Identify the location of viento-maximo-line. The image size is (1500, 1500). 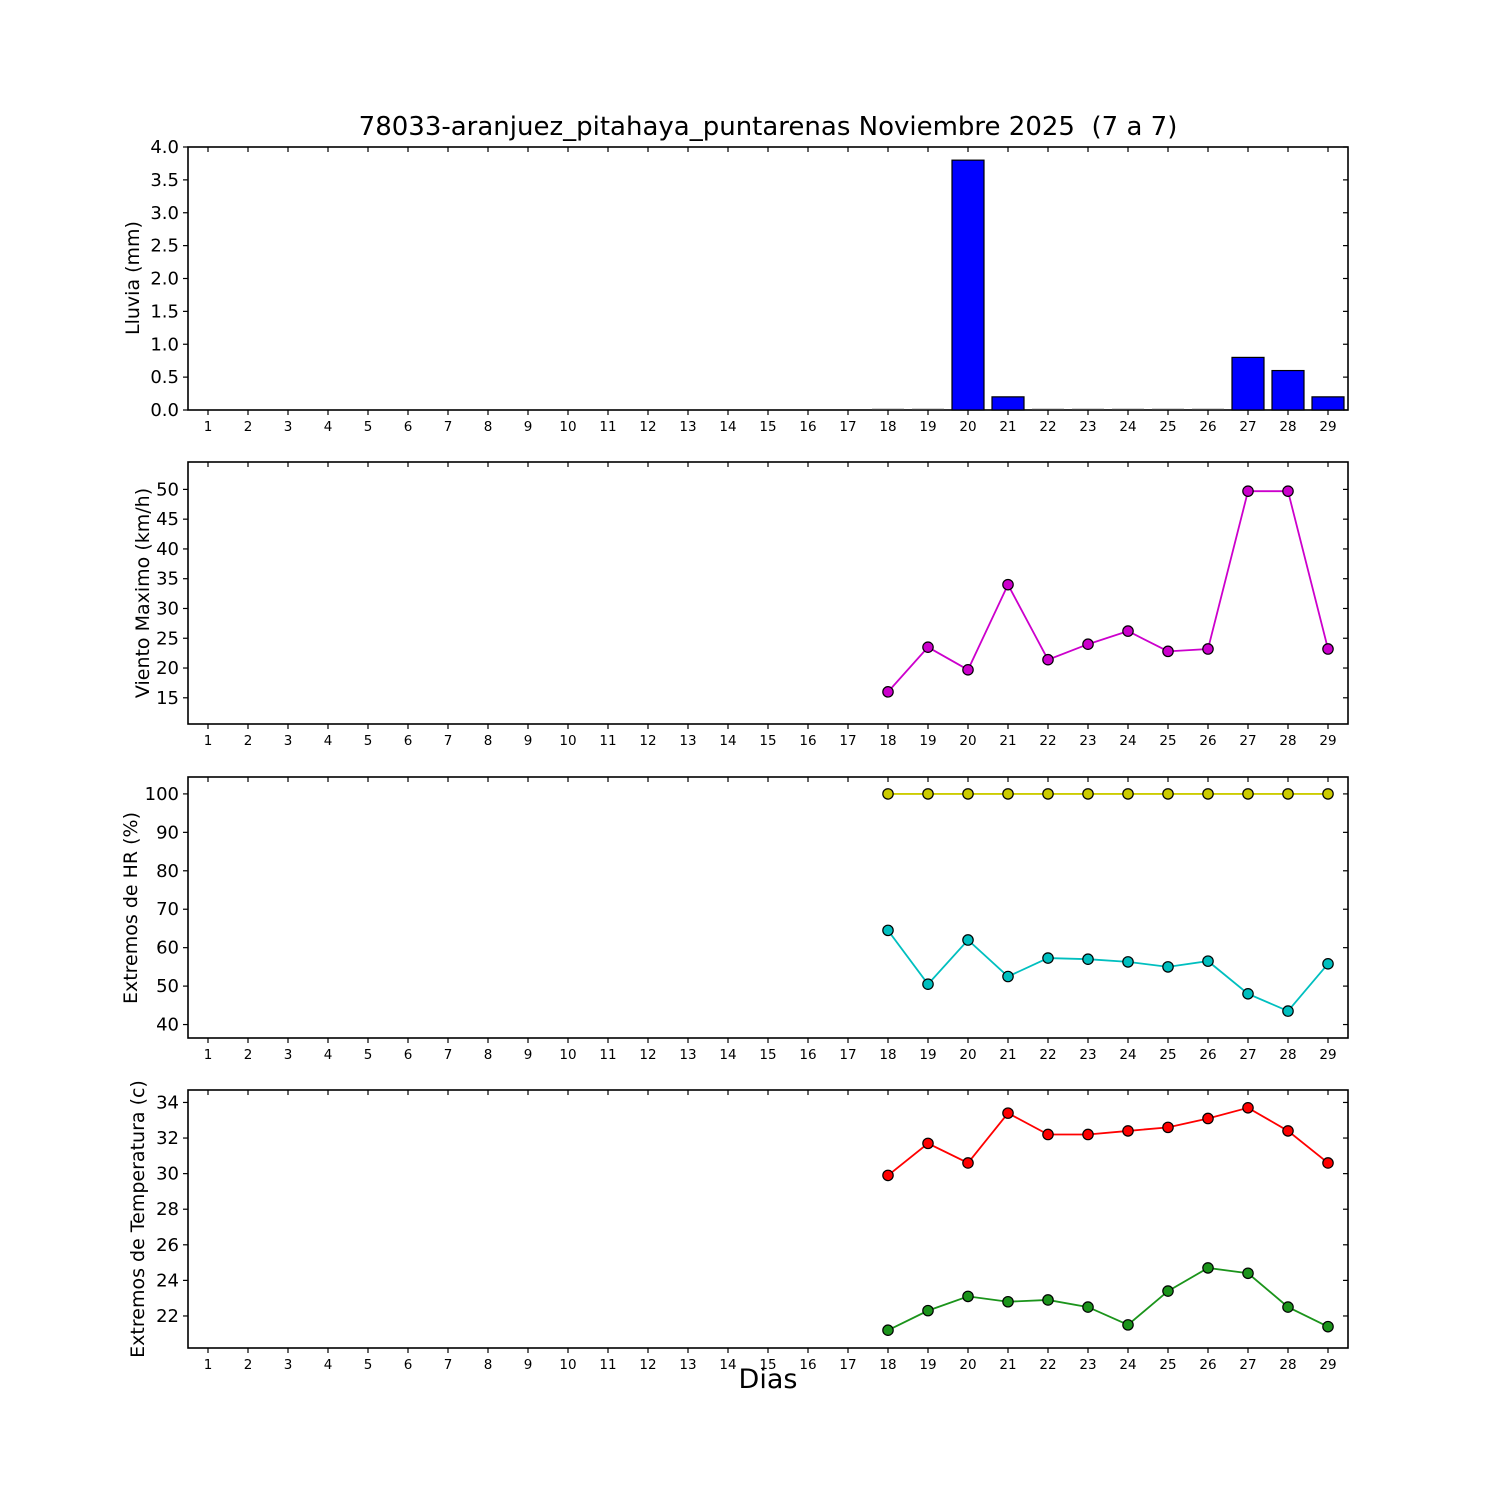
(1108, 591).